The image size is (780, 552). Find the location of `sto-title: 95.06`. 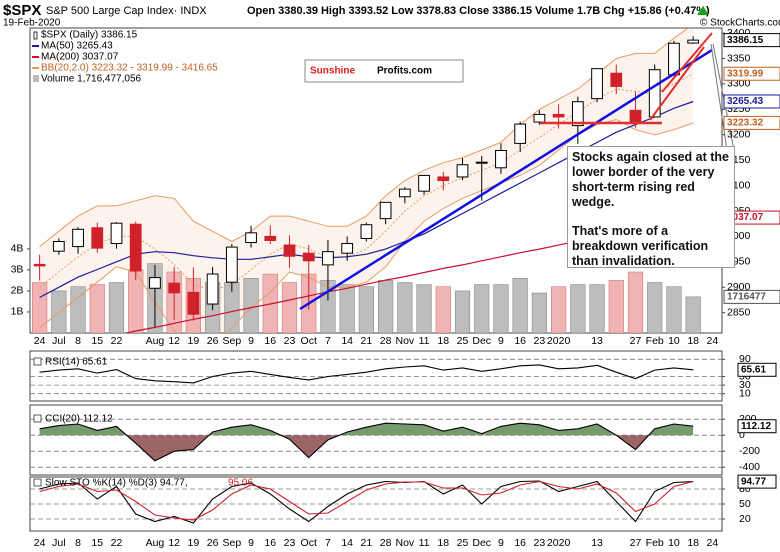

sto-title: 95.06 is located at coordinates (240, 483).